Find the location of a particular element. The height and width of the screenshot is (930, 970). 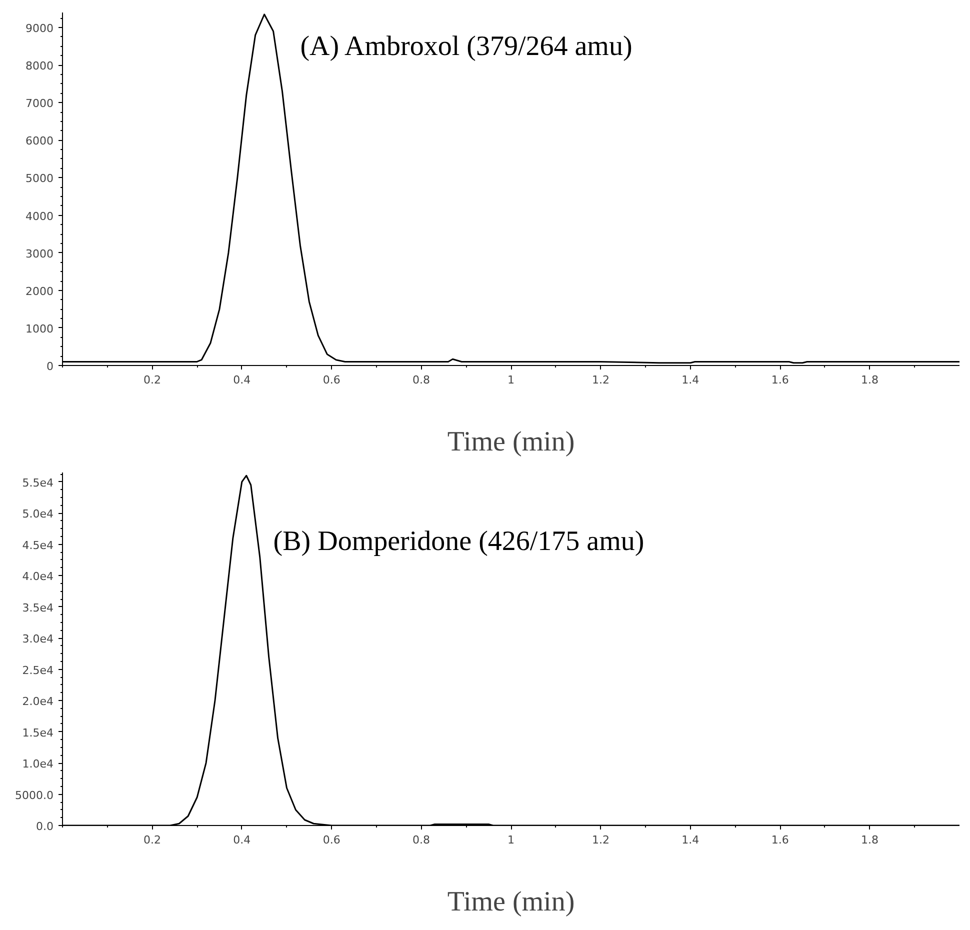

series-label: (A) Ambroxol (379/264 amu) is located at coordinates (466, 46).